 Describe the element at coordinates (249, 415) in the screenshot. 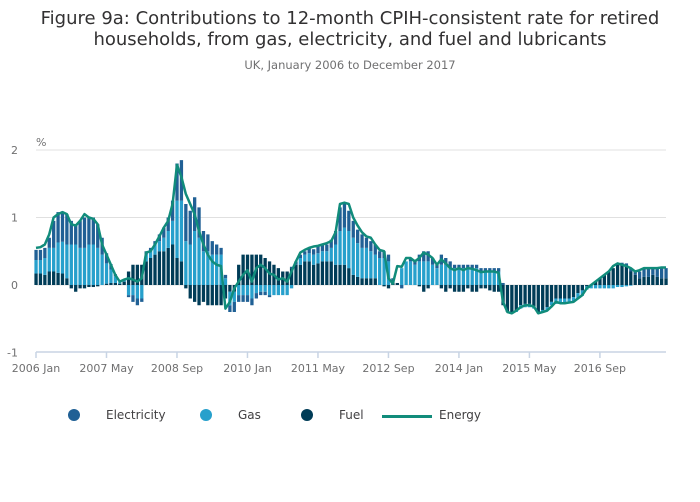

I see `legend-label-gas: Gas` at that location.